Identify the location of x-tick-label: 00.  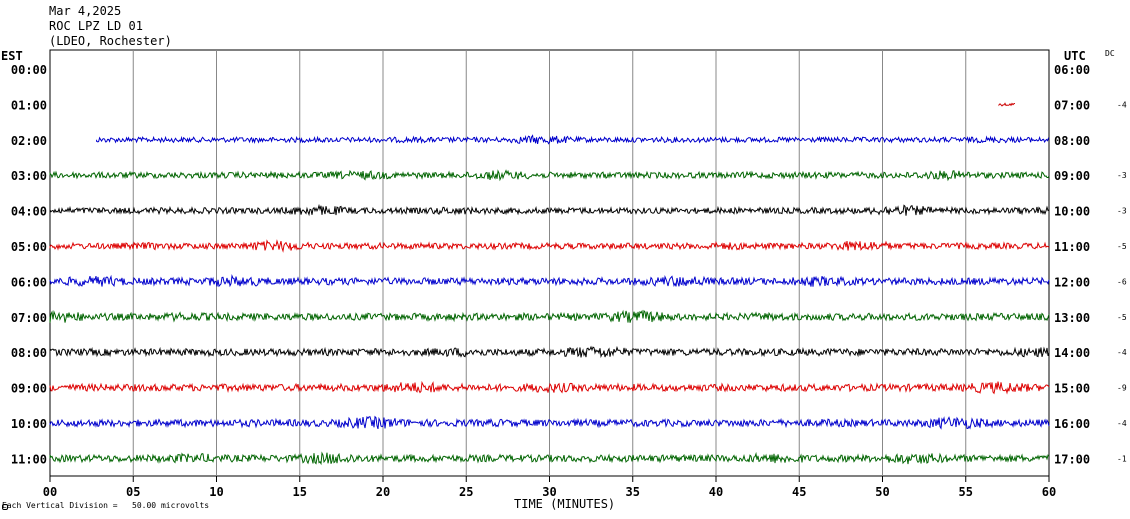
(50, 492).